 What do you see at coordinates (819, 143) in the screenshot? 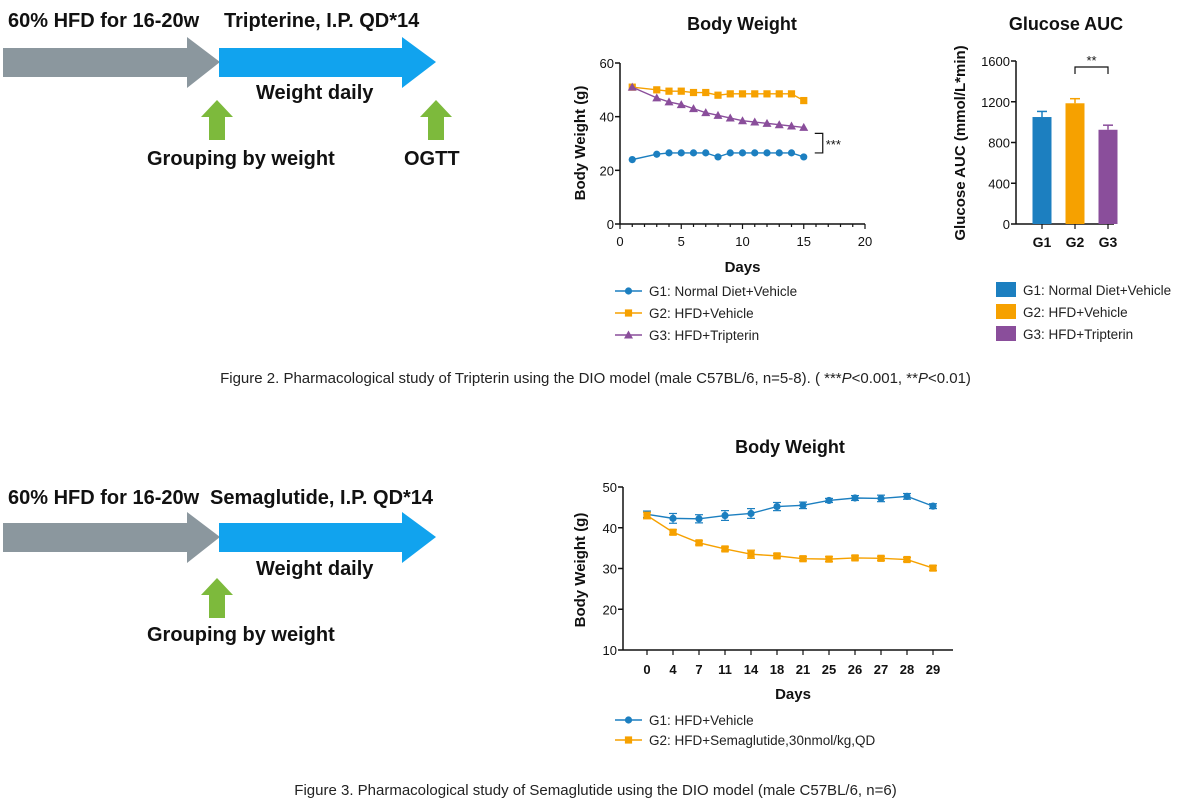
I see `fig2-bw-significance-bracket` at bounding box center [819, 143].